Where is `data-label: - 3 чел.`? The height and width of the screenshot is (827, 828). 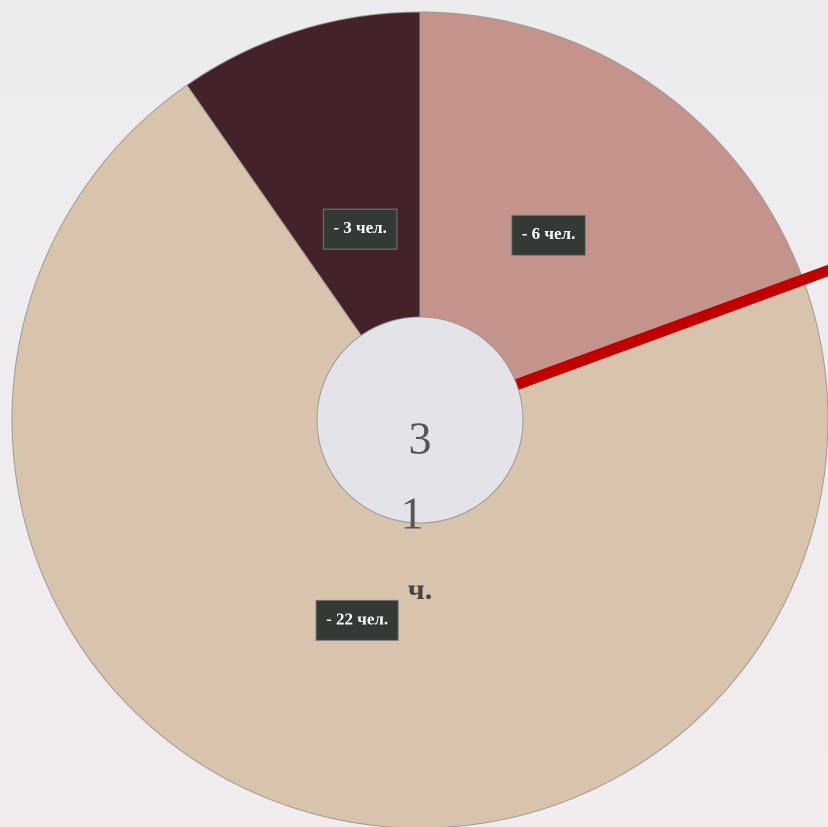 data-label: - 3 чел. is located at coordinates (360, 229).